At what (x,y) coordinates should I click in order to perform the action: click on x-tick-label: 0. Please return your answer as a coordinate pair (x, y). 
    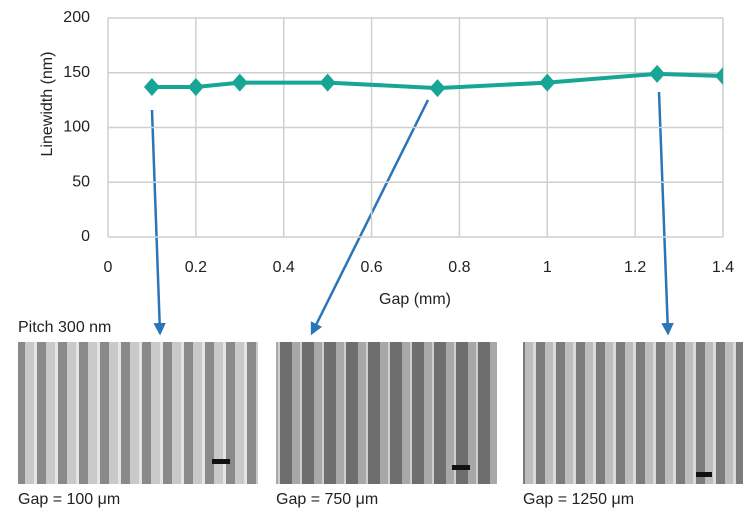
    Looking at the image, I should click on (108, 267).